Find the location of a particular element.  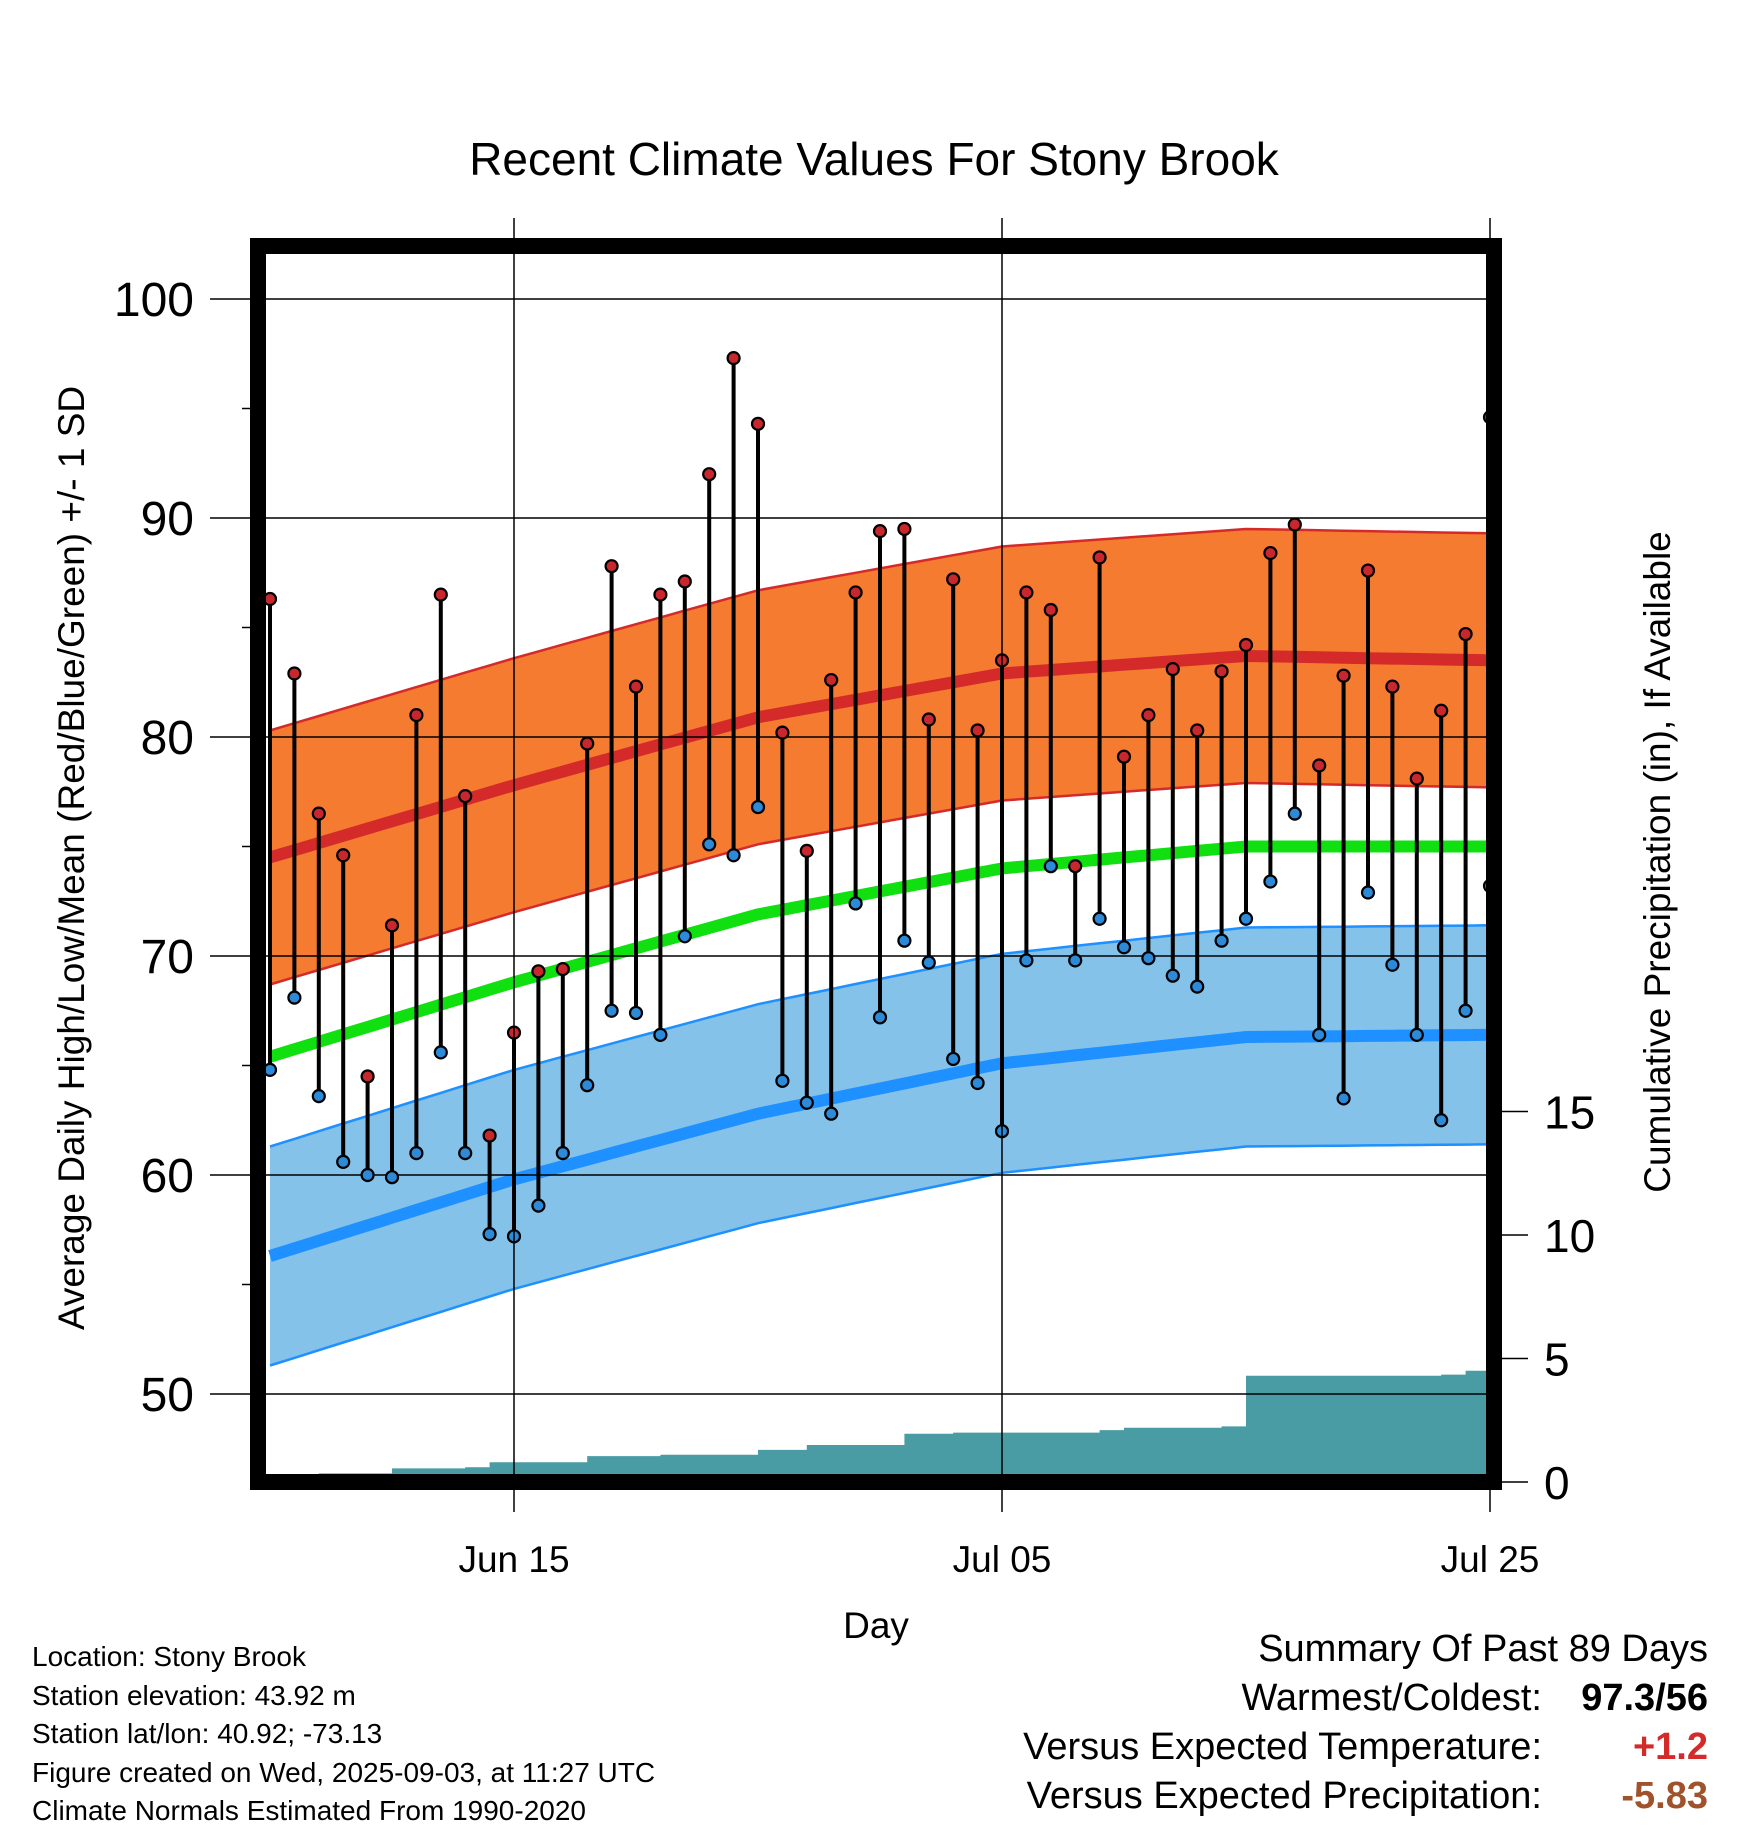

x-tick-label: Jul 25 is located at coordinates (1490, 1559).